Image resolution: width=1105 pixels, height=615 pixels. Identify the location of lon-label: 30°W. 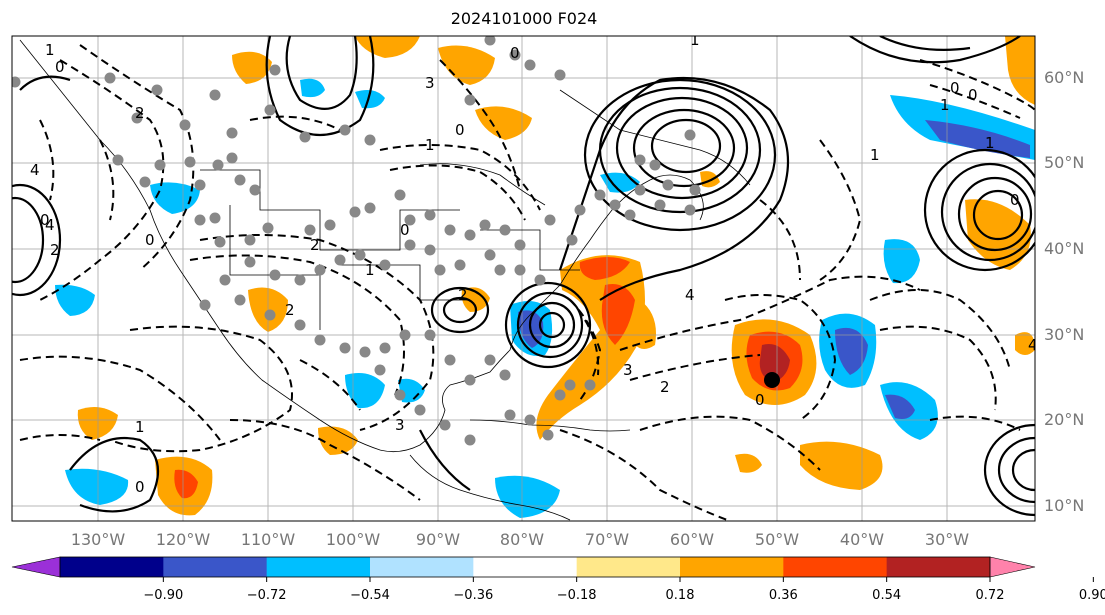
(947, 539).